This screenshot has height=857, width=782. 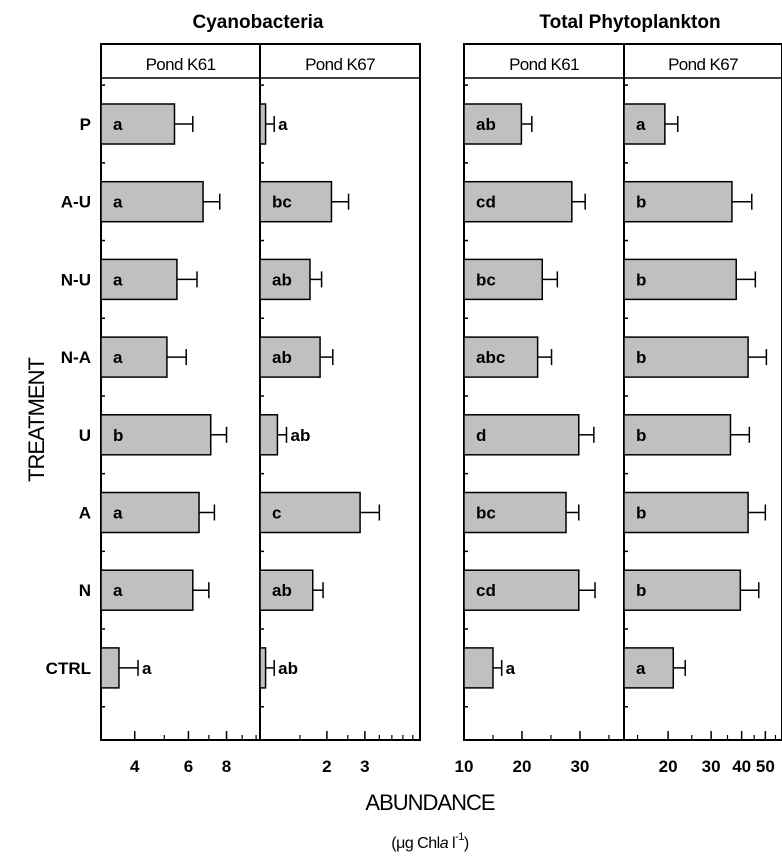 I want to click on x-axis-title: ABUNDANCE, so click(x=429, y=802).